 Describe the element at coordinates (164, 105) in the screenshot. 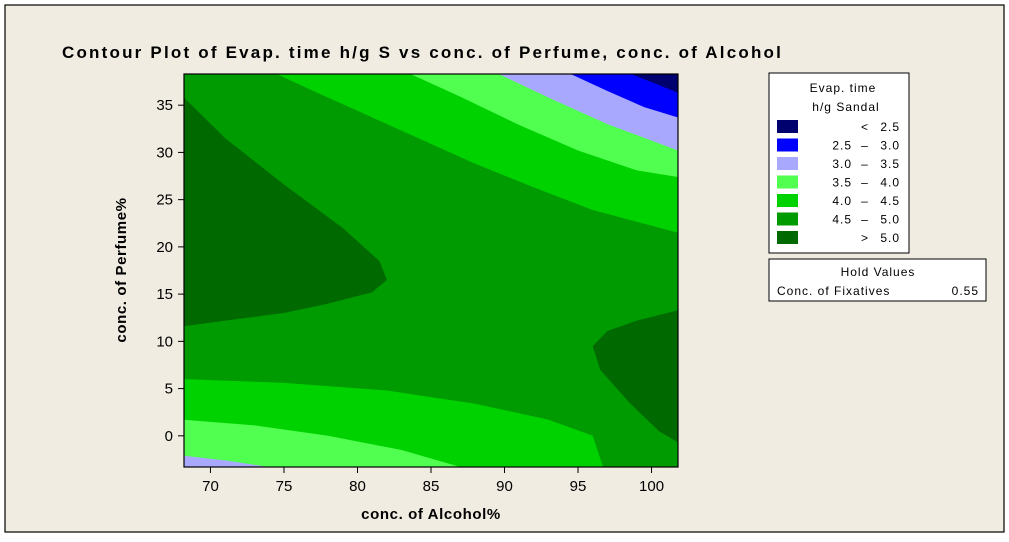

I see `y-tick-label: 35` at that location.